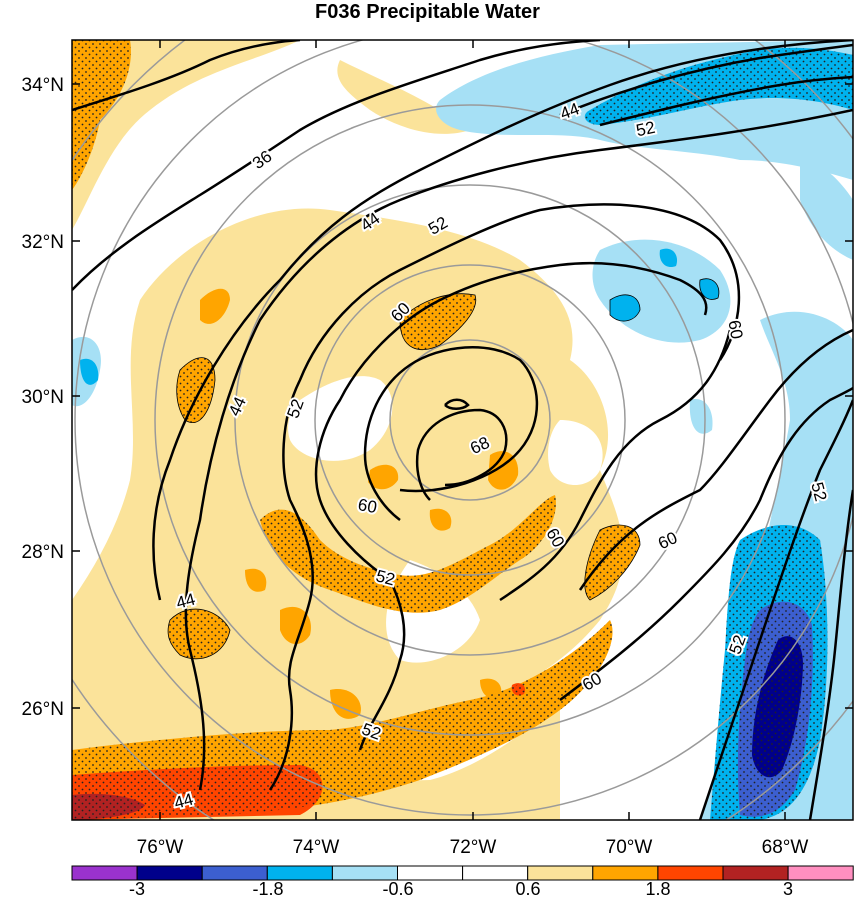 The width and height of the screenshot is (855, 900). I want to click on lon-label: 74°W, so click(316, 847).